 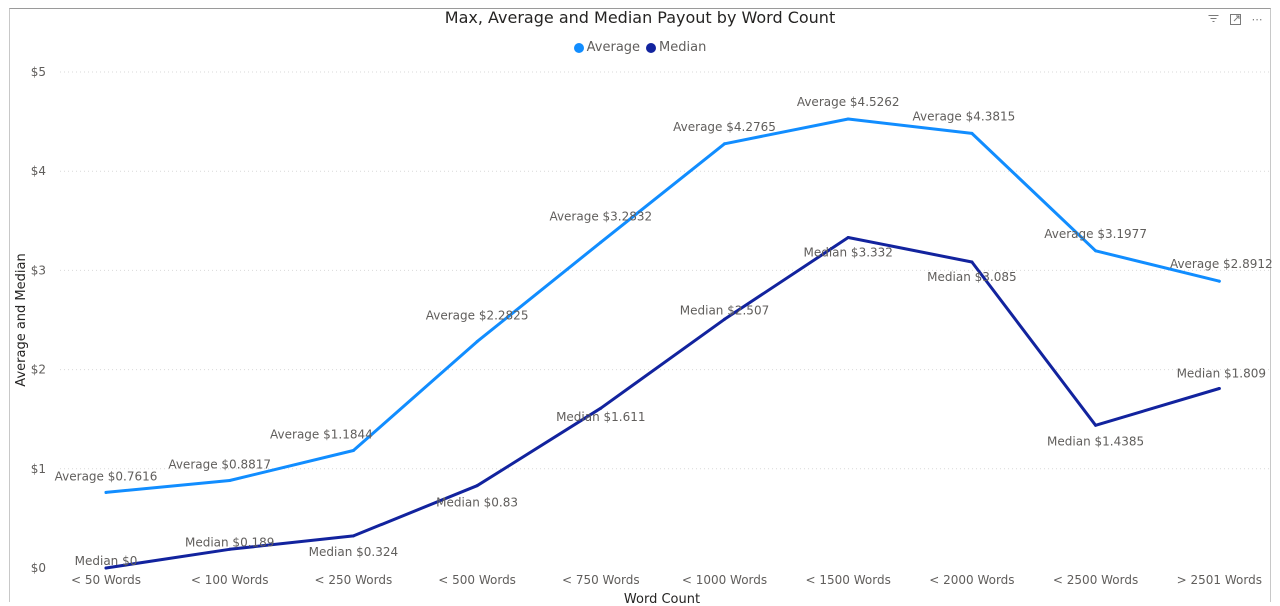 What do you see at coordinates (106, 561) in the screenshot?
I see `data-label-median: Median $0` at bounding box center [106, 561].